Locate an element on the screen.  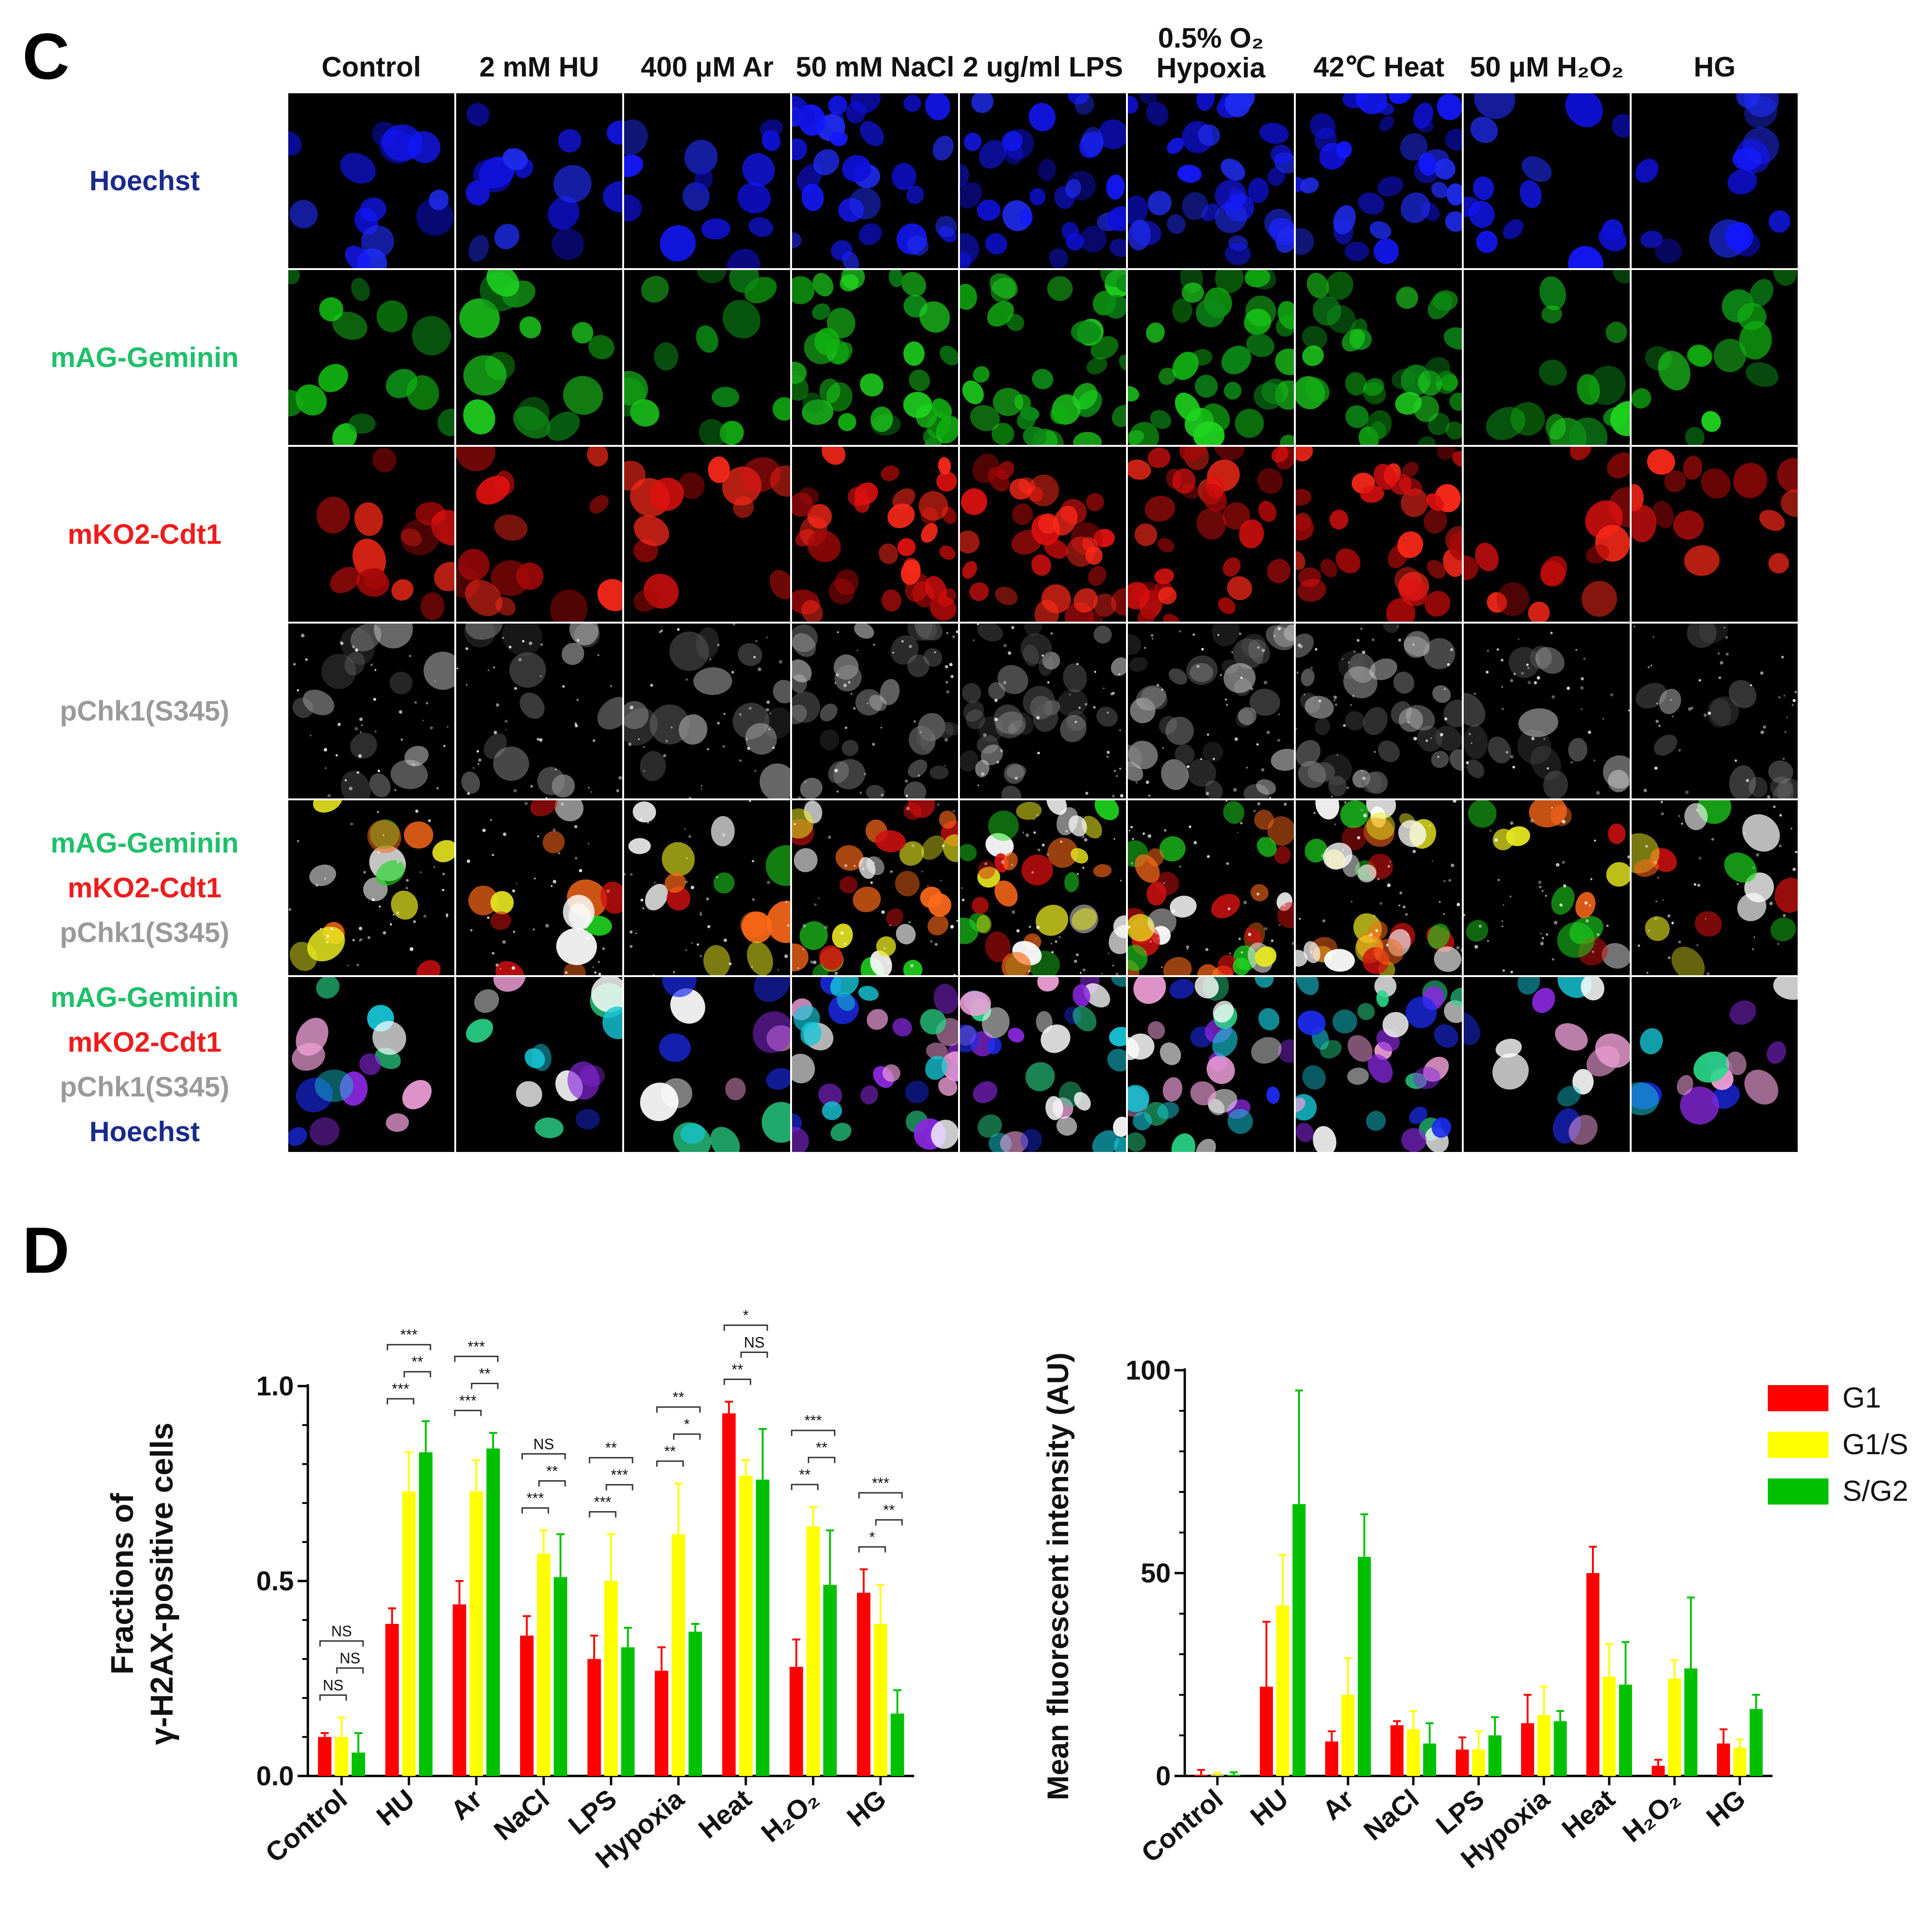
bar-g1 is located at coordinates (796, 1721).